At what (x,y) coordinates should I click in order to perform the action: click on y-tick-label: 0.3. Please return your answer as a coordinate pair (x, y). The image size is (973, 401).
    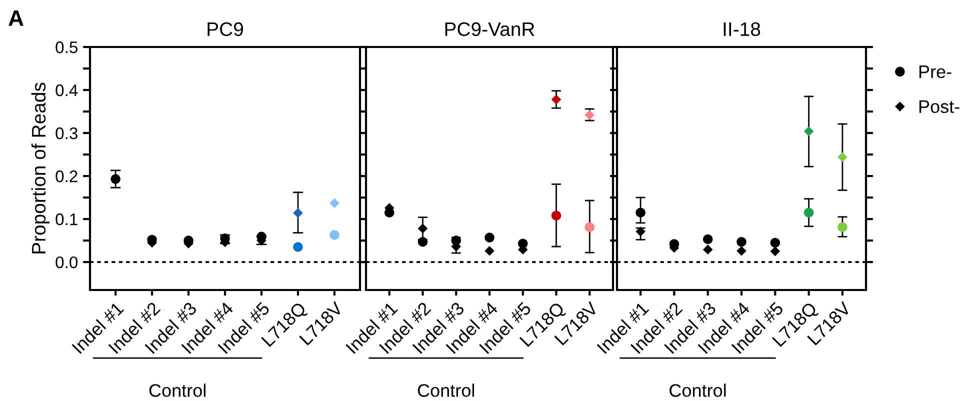
    Looking at the image, I should click on (67, 133).